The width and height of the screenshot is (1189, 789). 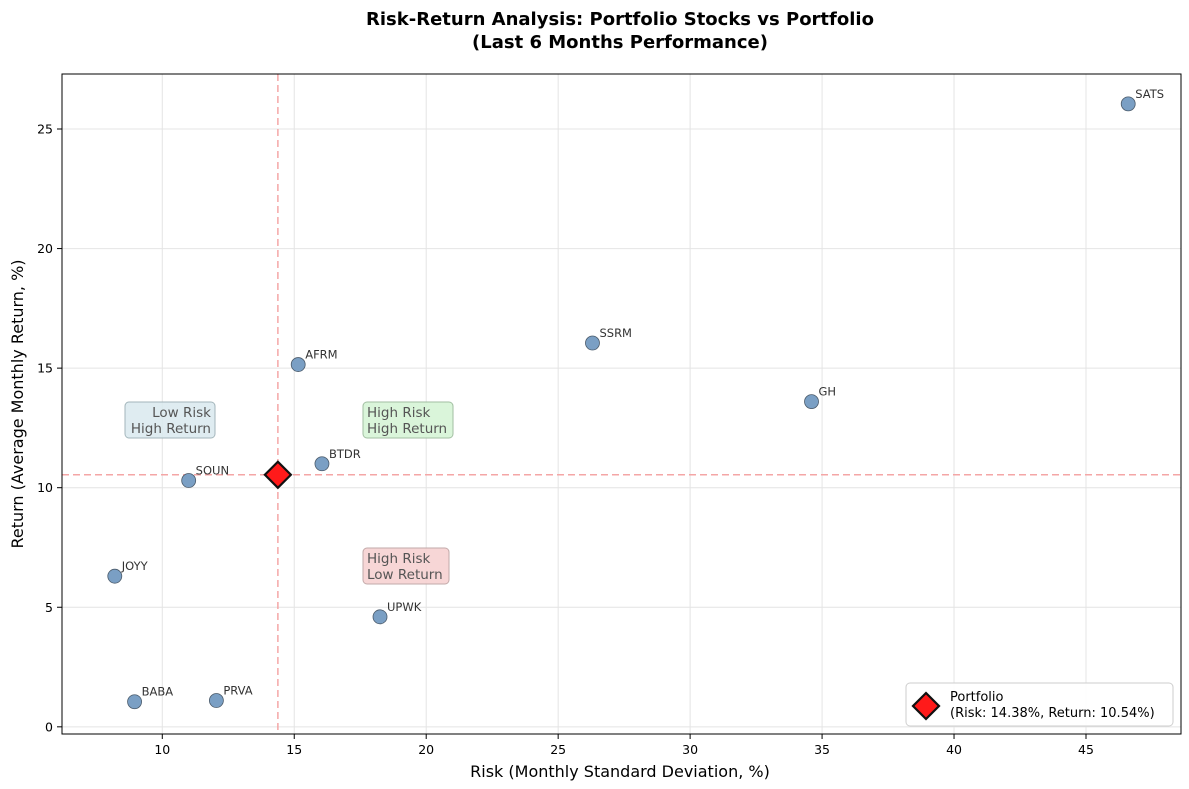 What do you see at coordinates (115, 576) in the screenshot?
I see `data-point-joyy` at bounding box center [115, 576].